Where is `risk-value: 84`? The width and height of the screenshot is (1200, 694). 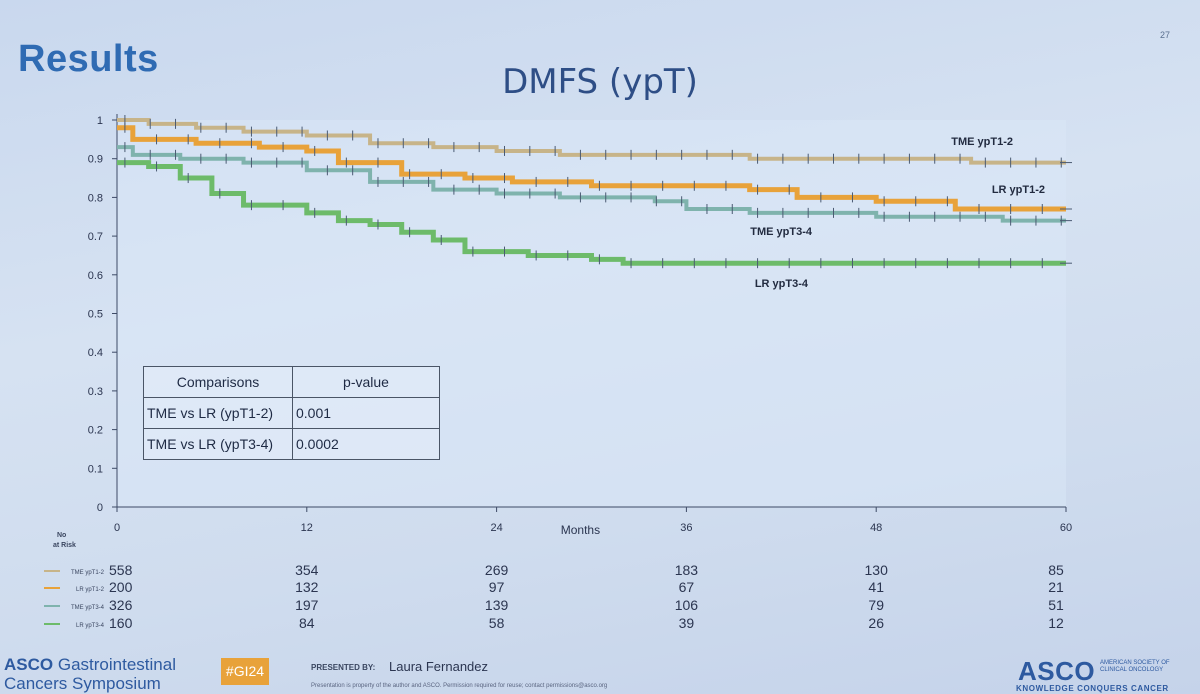
risk-value: 84 is located at coordinates (307, 623).